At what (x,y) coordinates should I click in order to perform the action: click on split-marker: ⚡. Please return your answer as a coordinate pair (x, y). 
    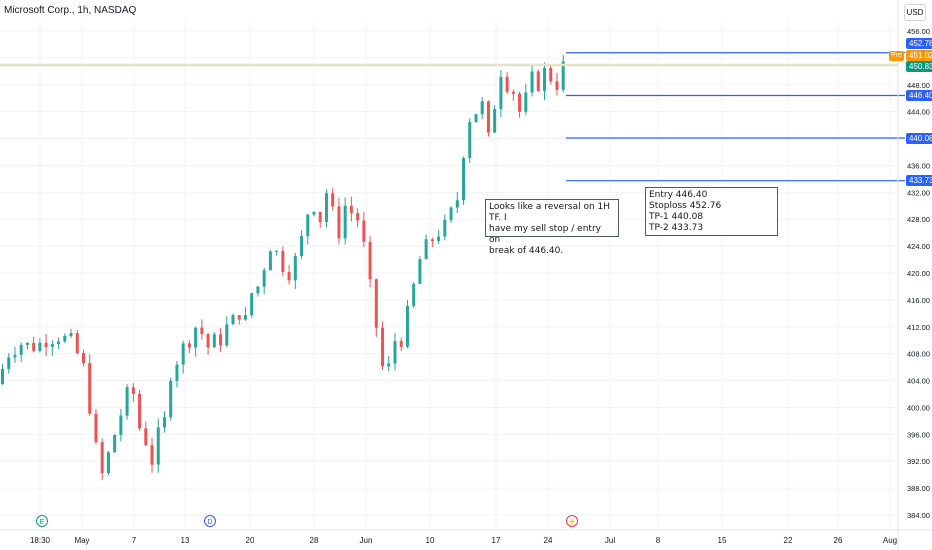
    Looking at the image, I should click on (572, 521).